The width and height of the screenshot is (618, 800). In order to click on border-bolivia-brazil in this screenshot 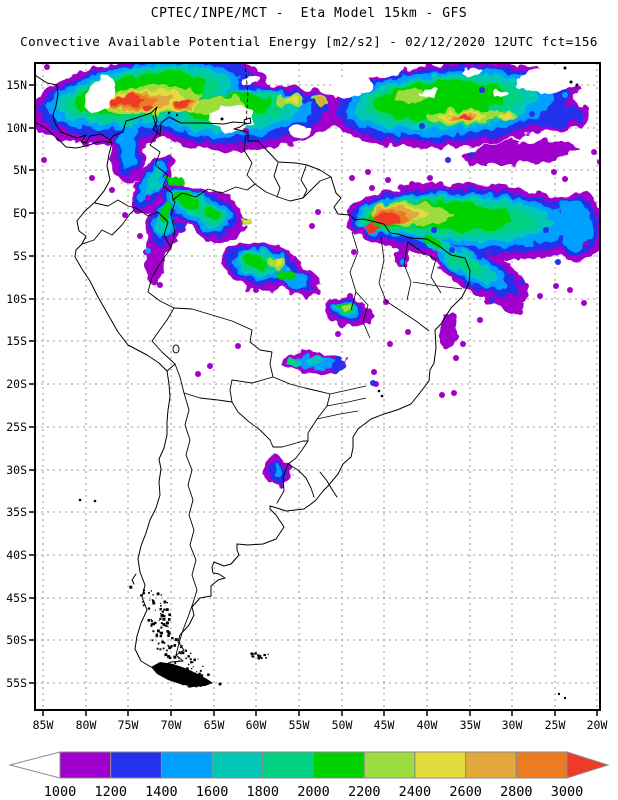, I will do `click(223, 342)`.